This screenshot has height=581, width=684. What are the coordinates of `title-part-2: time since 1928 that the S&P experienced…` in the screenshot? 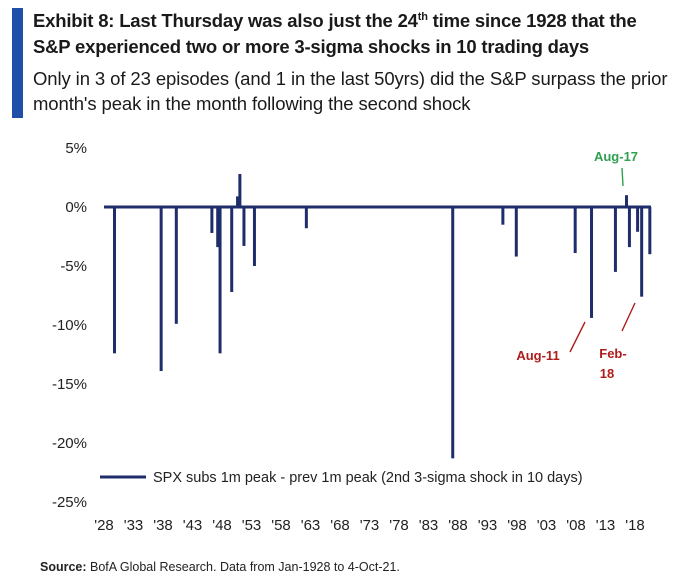 It's located at (335, 33).